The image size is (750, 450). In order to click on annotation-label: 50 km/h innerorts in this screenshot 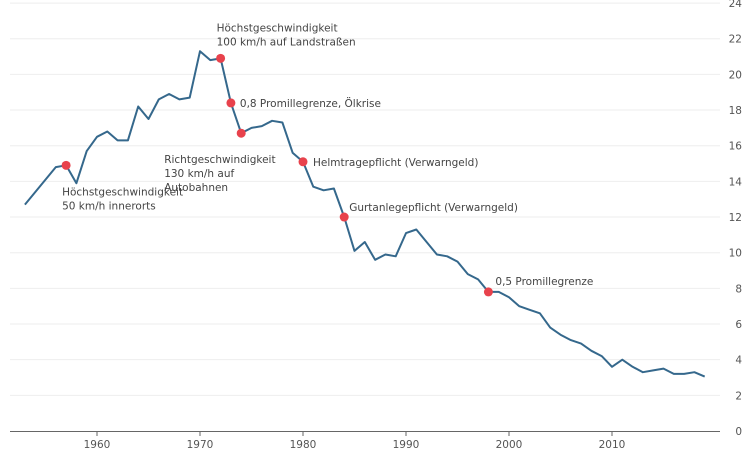, I will do `click(109, 206)`.